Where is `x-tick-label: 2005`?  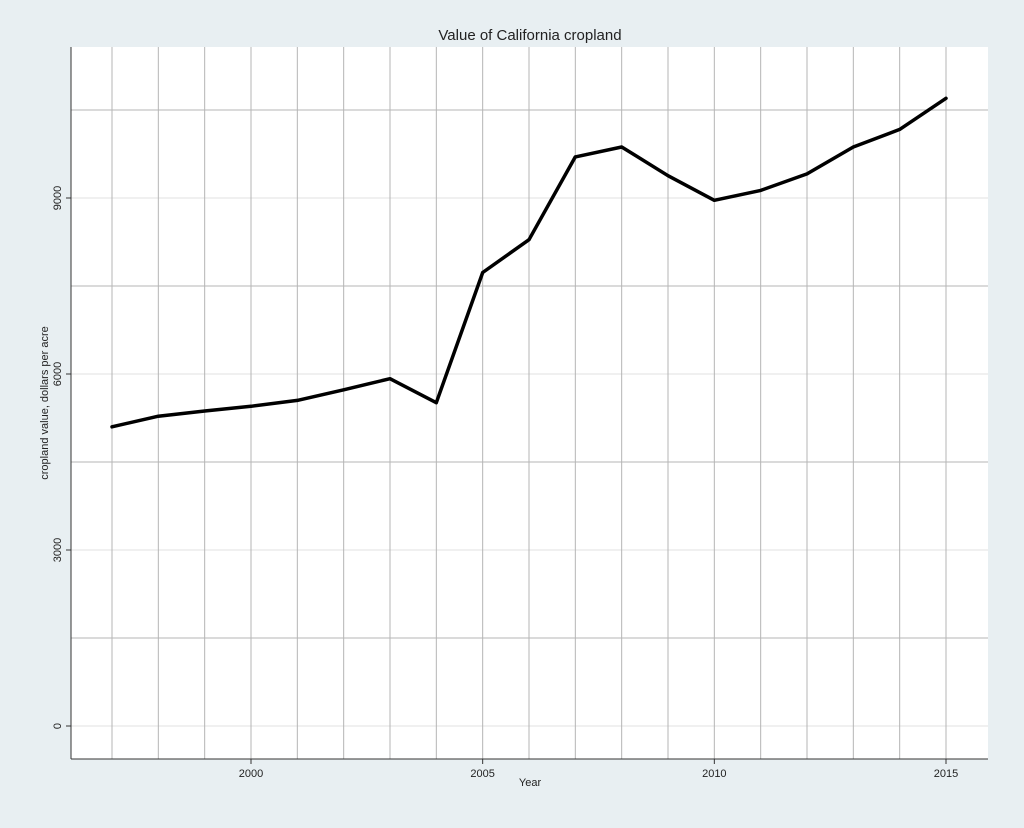 x-tick-label: 2005 is located at coordinates (482, 774).